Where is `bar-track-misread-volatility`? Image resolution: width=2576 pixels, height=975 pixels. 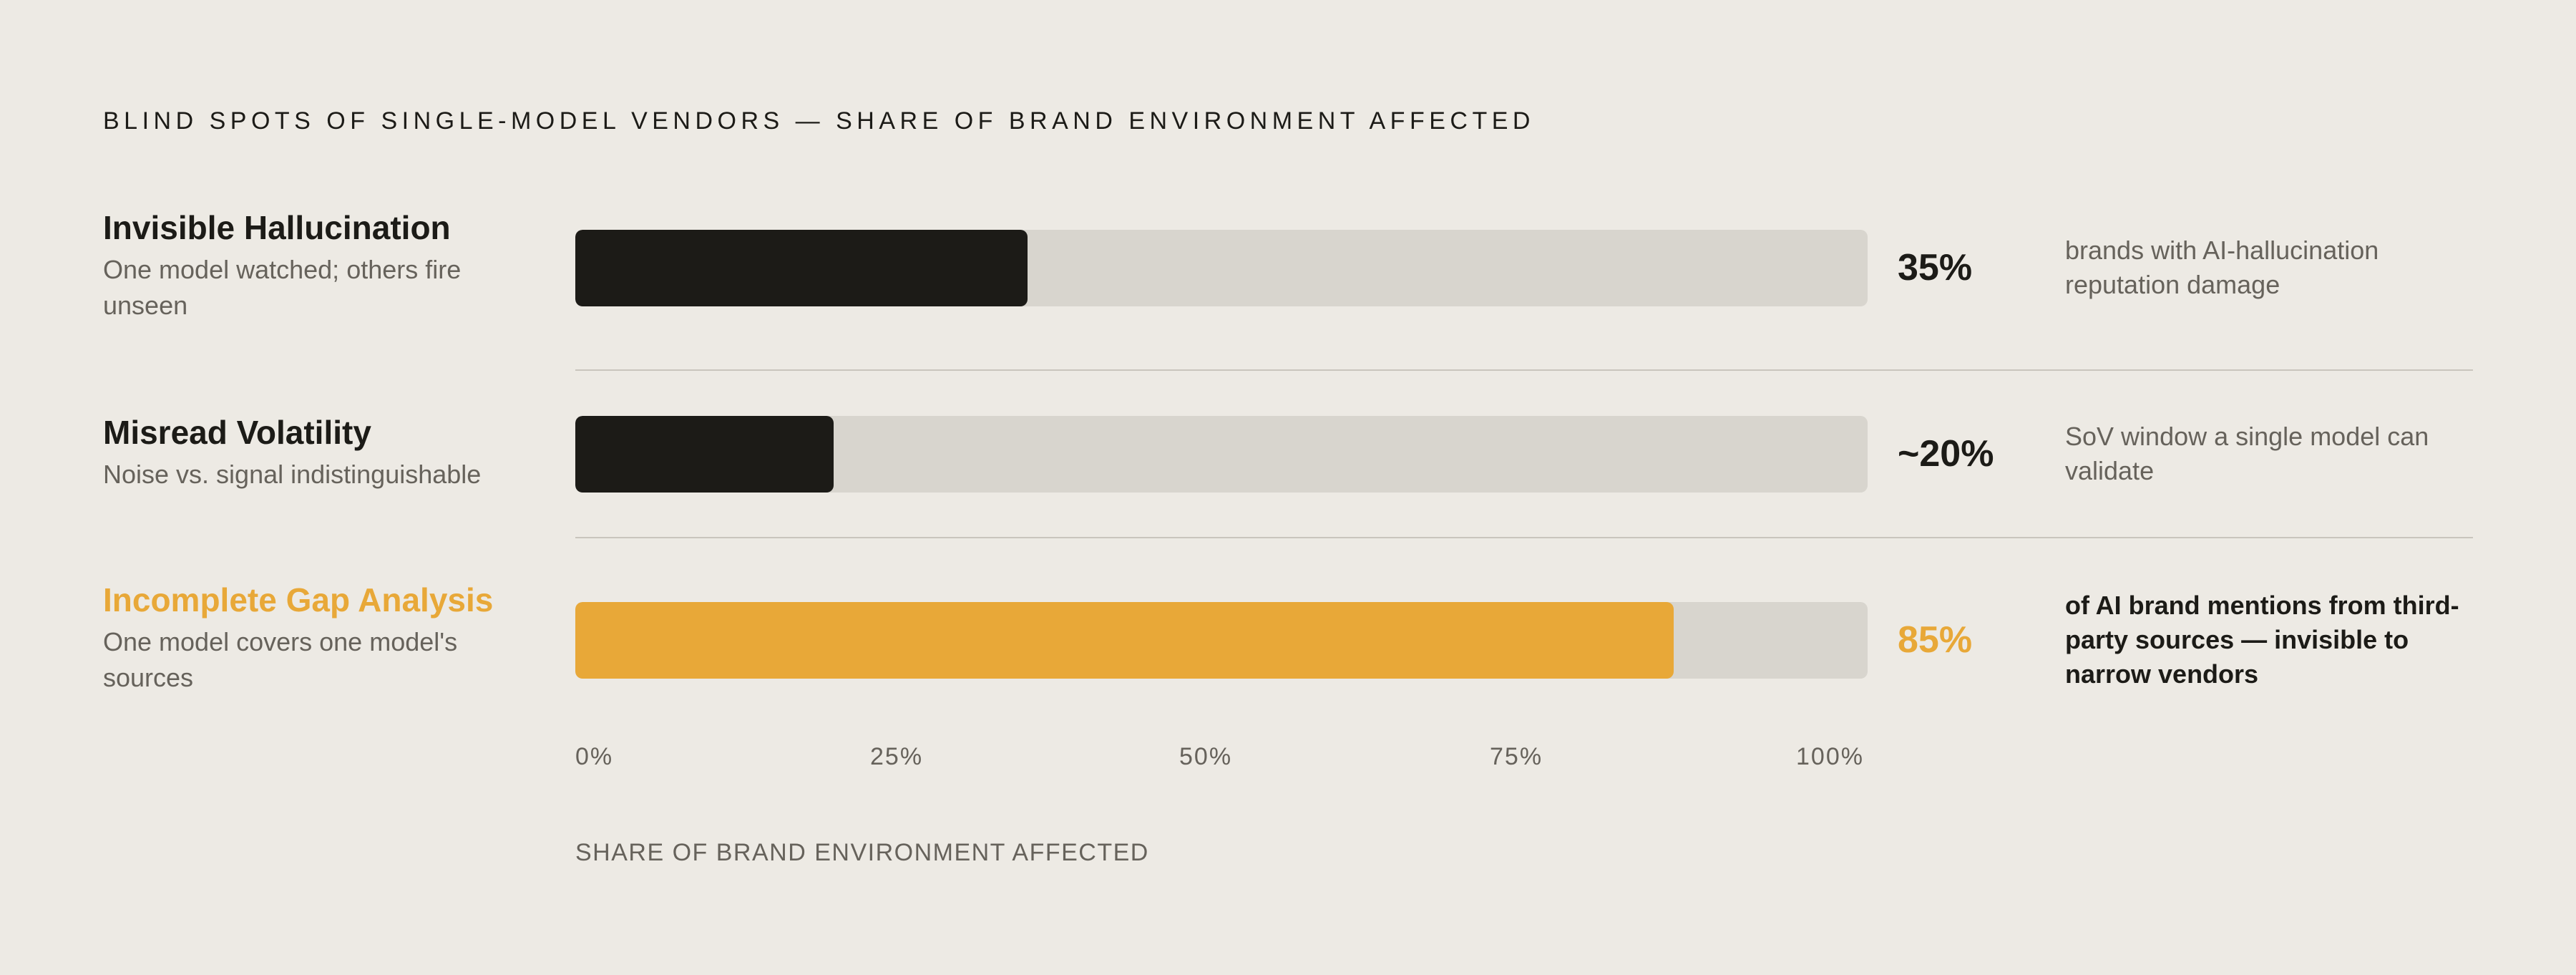
bar-track-misread-volatility is located at coordinates (1221, 455).